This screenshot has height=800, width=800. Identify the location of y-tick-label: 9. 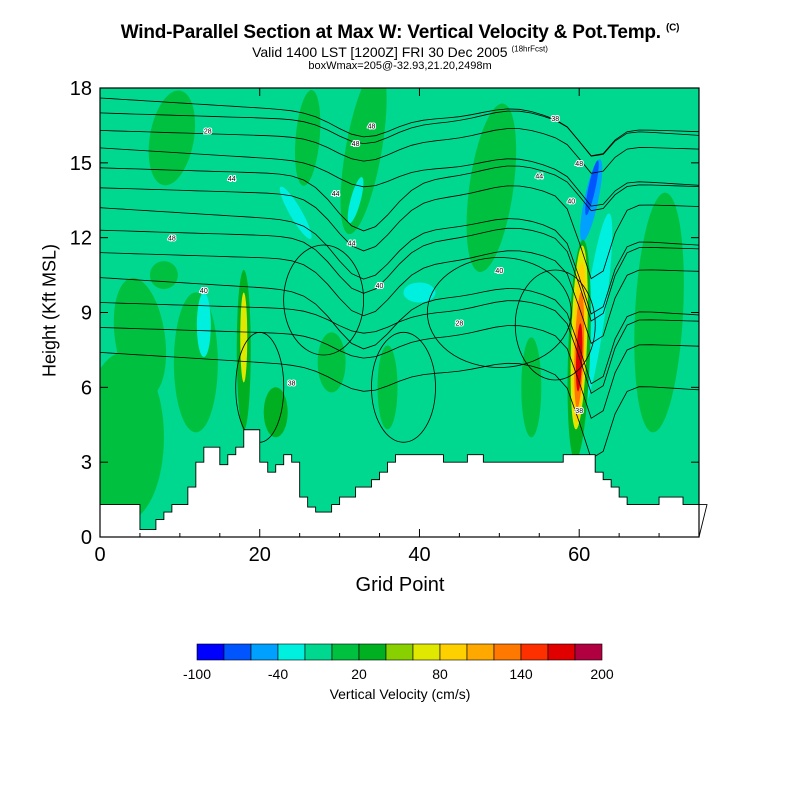
(86, 314).